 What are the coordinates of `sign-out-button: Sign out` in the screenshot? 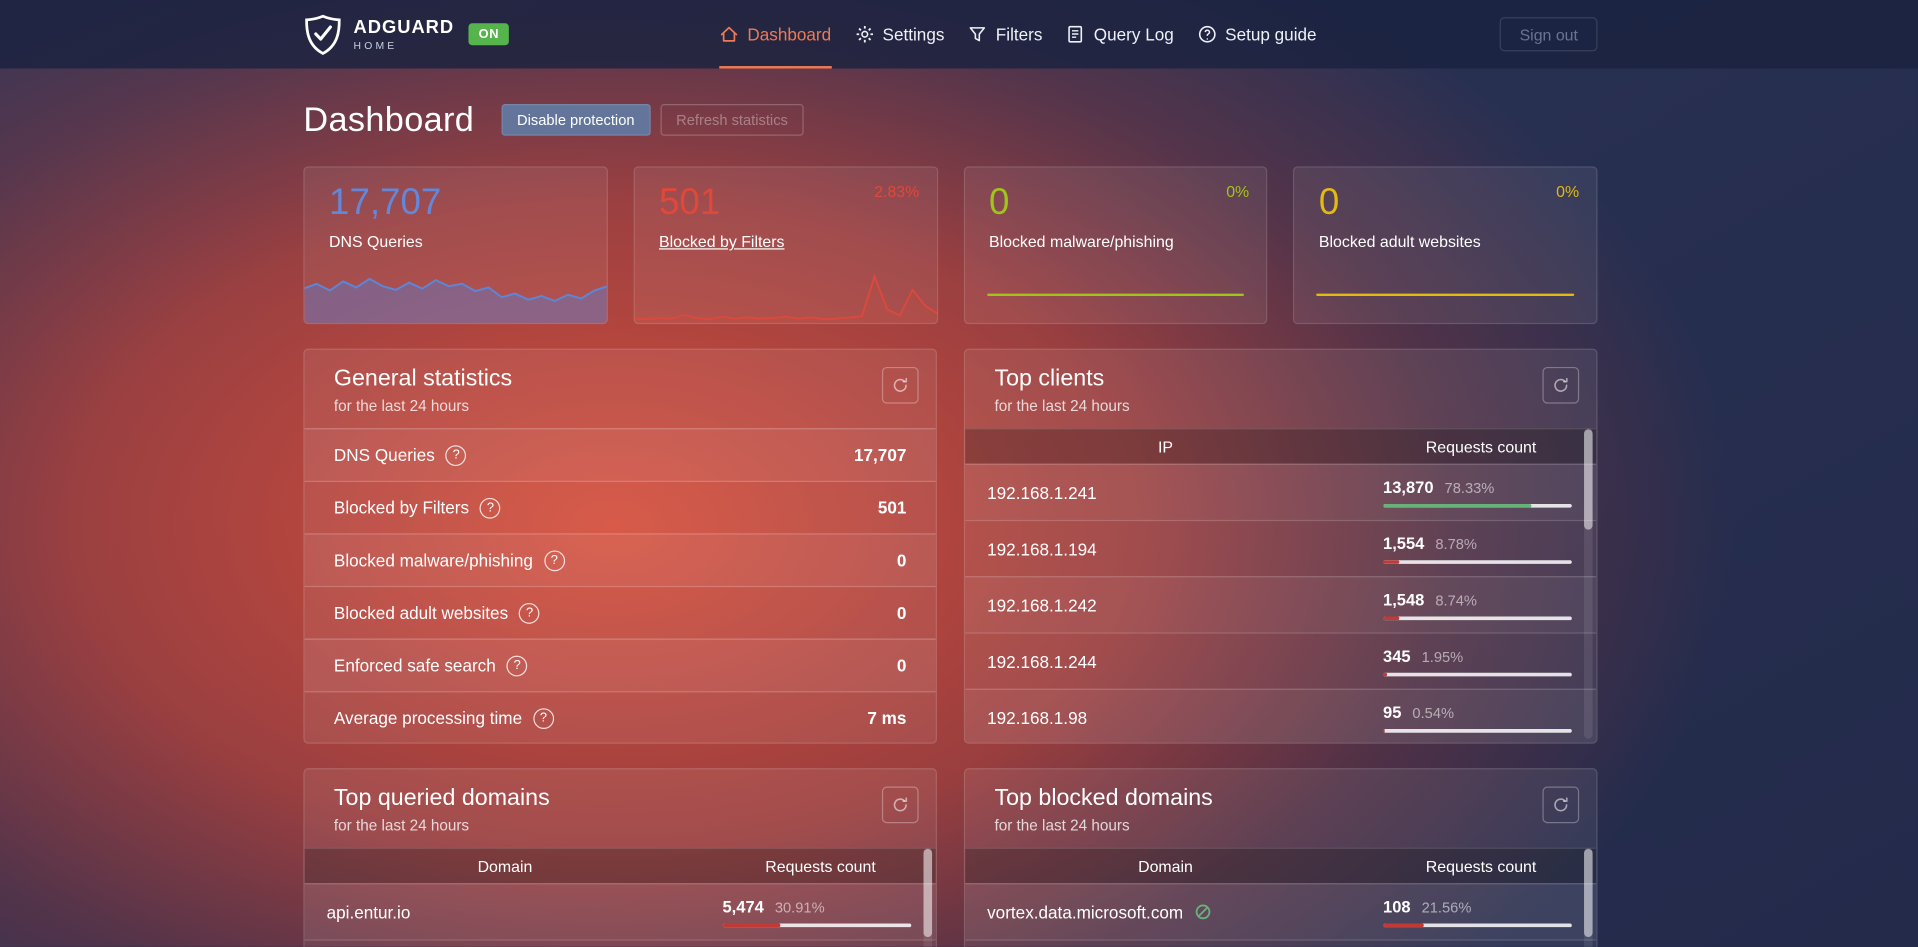 It's located at (1549, 34).